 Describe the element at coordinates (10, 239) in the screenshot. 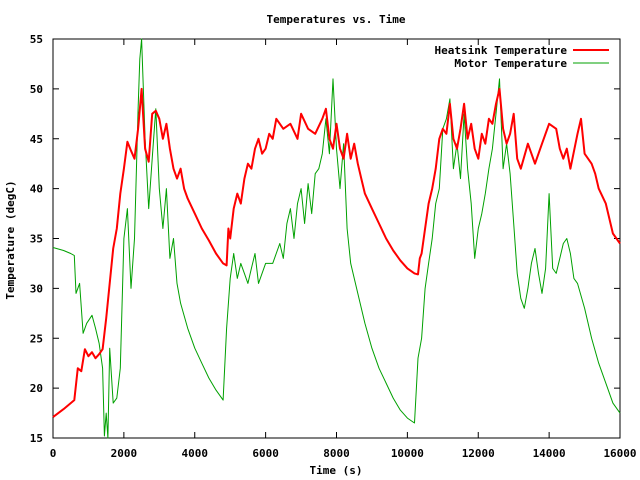

I see `y-axis-label: Temperature (degC)` at that location.